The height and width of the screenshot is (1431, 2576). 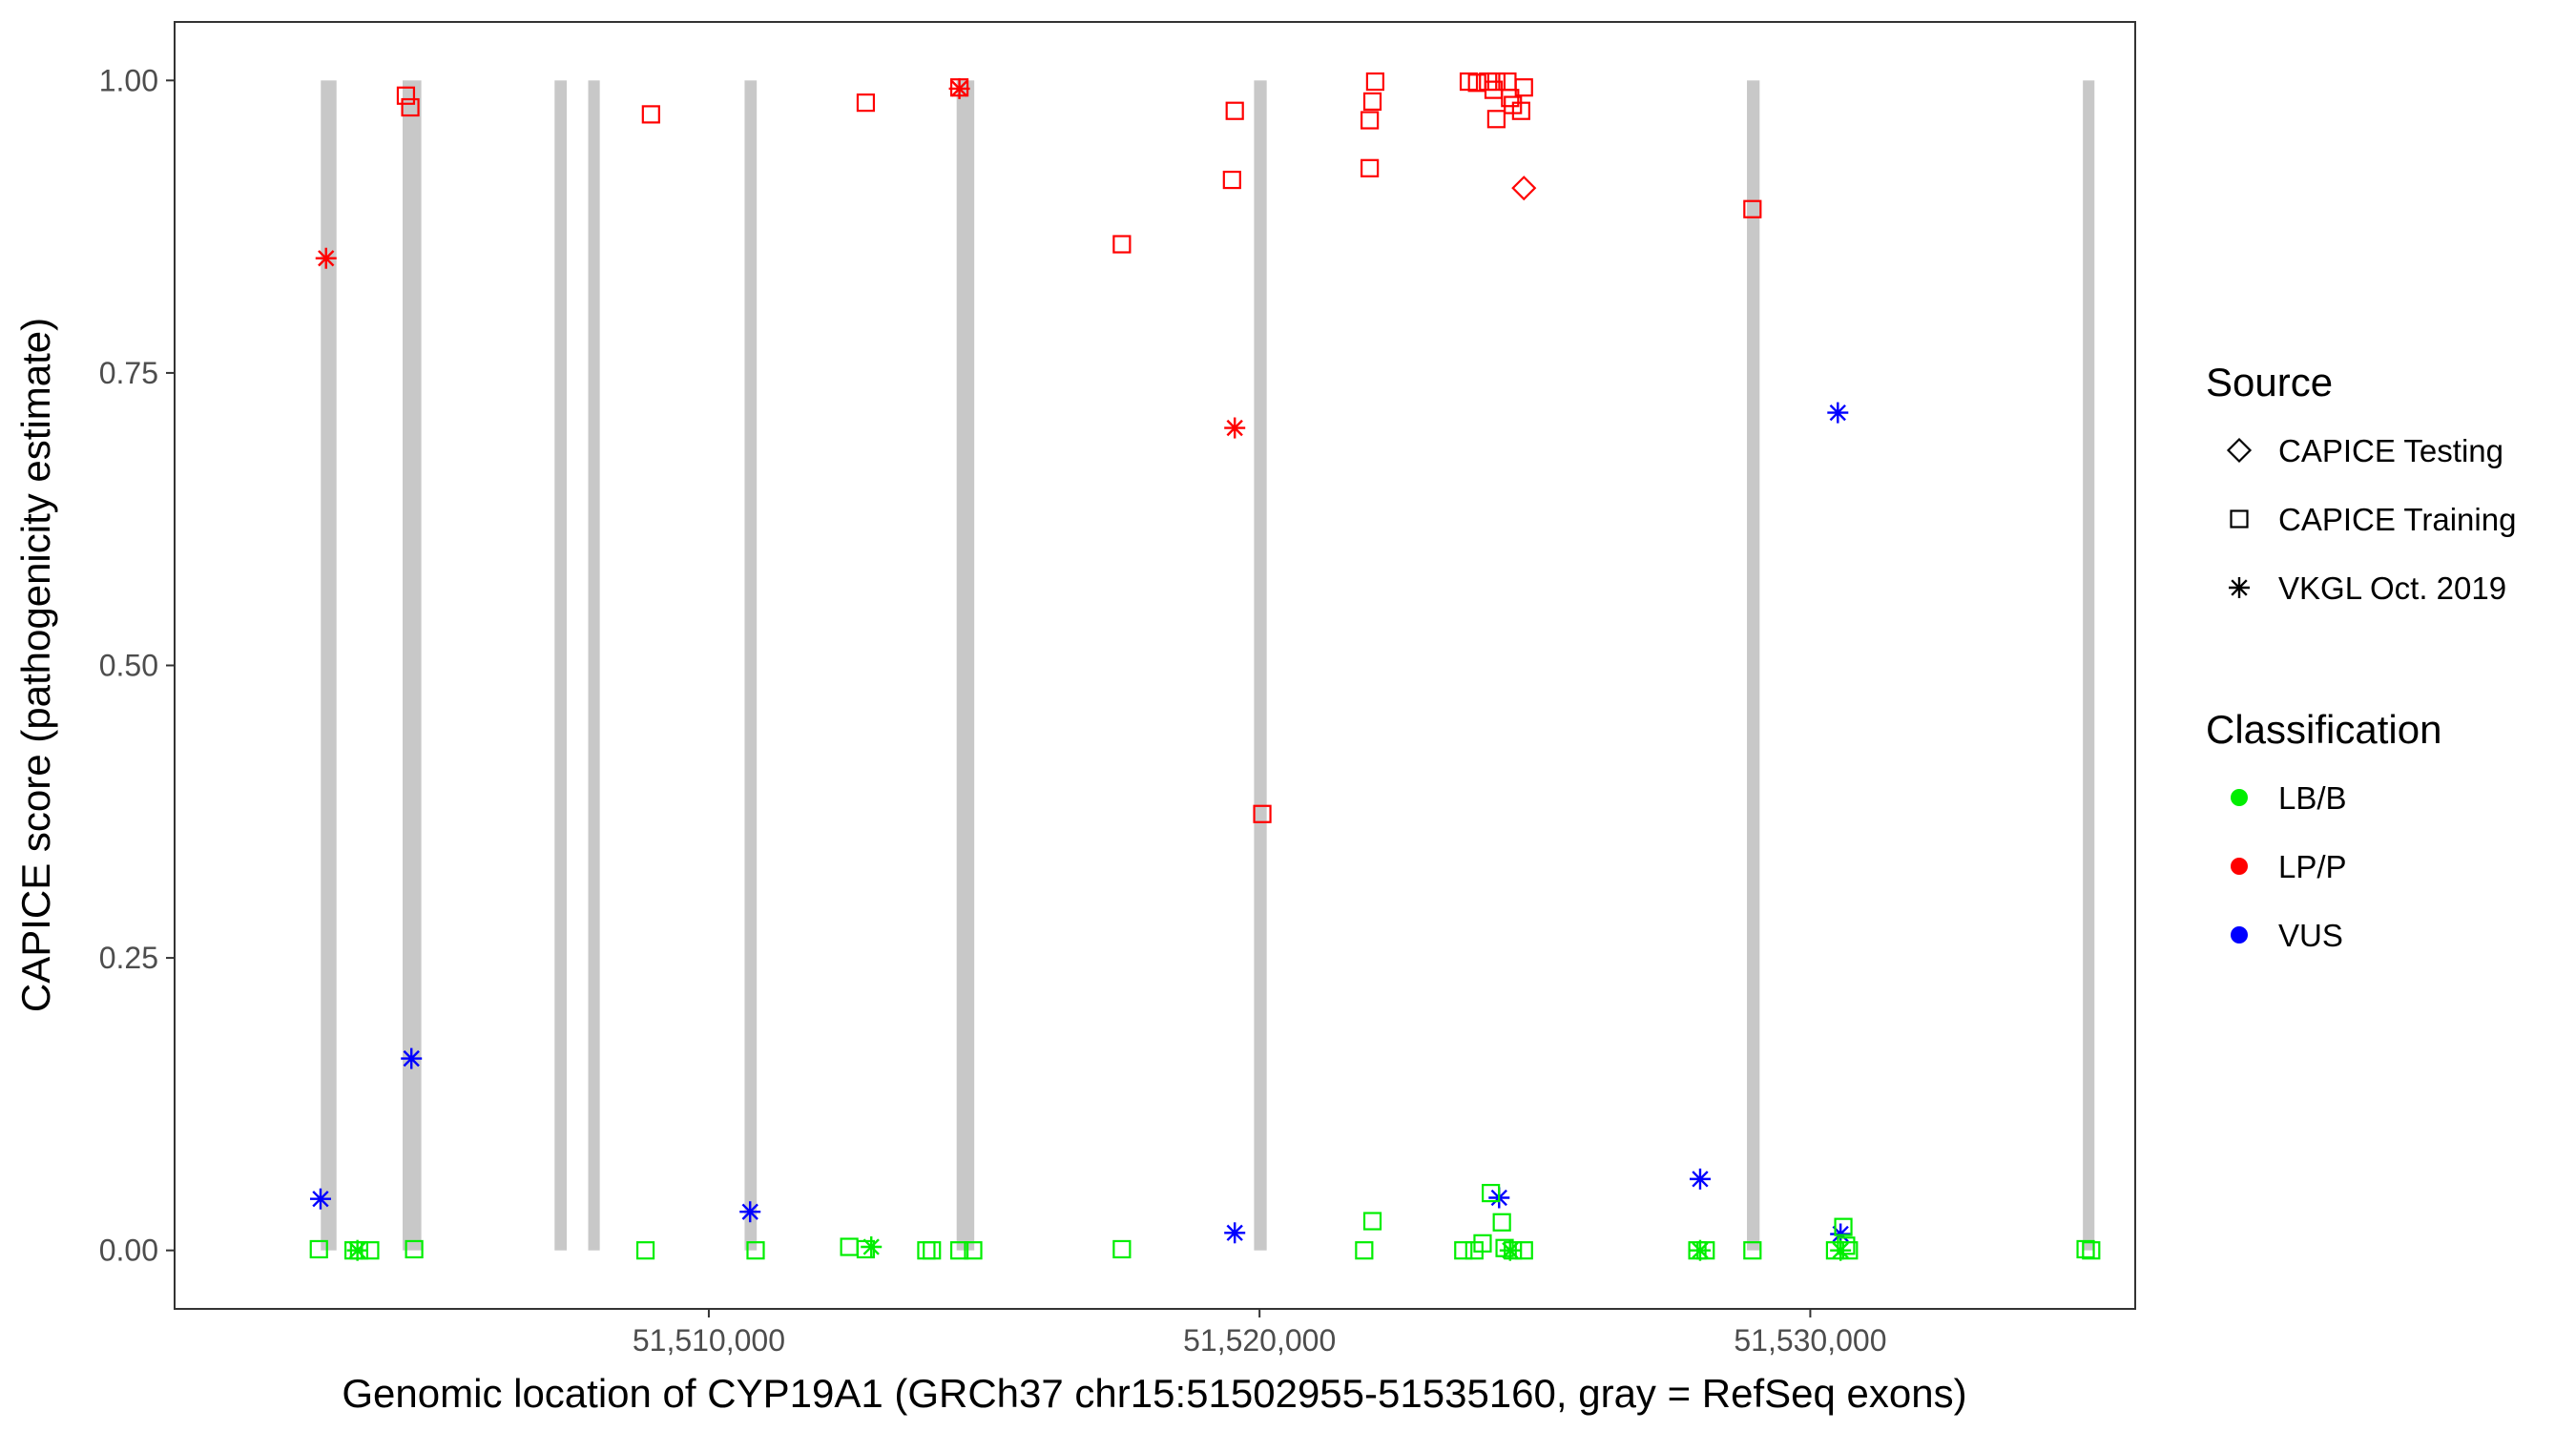 I want to click on x-tick-label: 51,530,000, so click(x=1810, y=1340).